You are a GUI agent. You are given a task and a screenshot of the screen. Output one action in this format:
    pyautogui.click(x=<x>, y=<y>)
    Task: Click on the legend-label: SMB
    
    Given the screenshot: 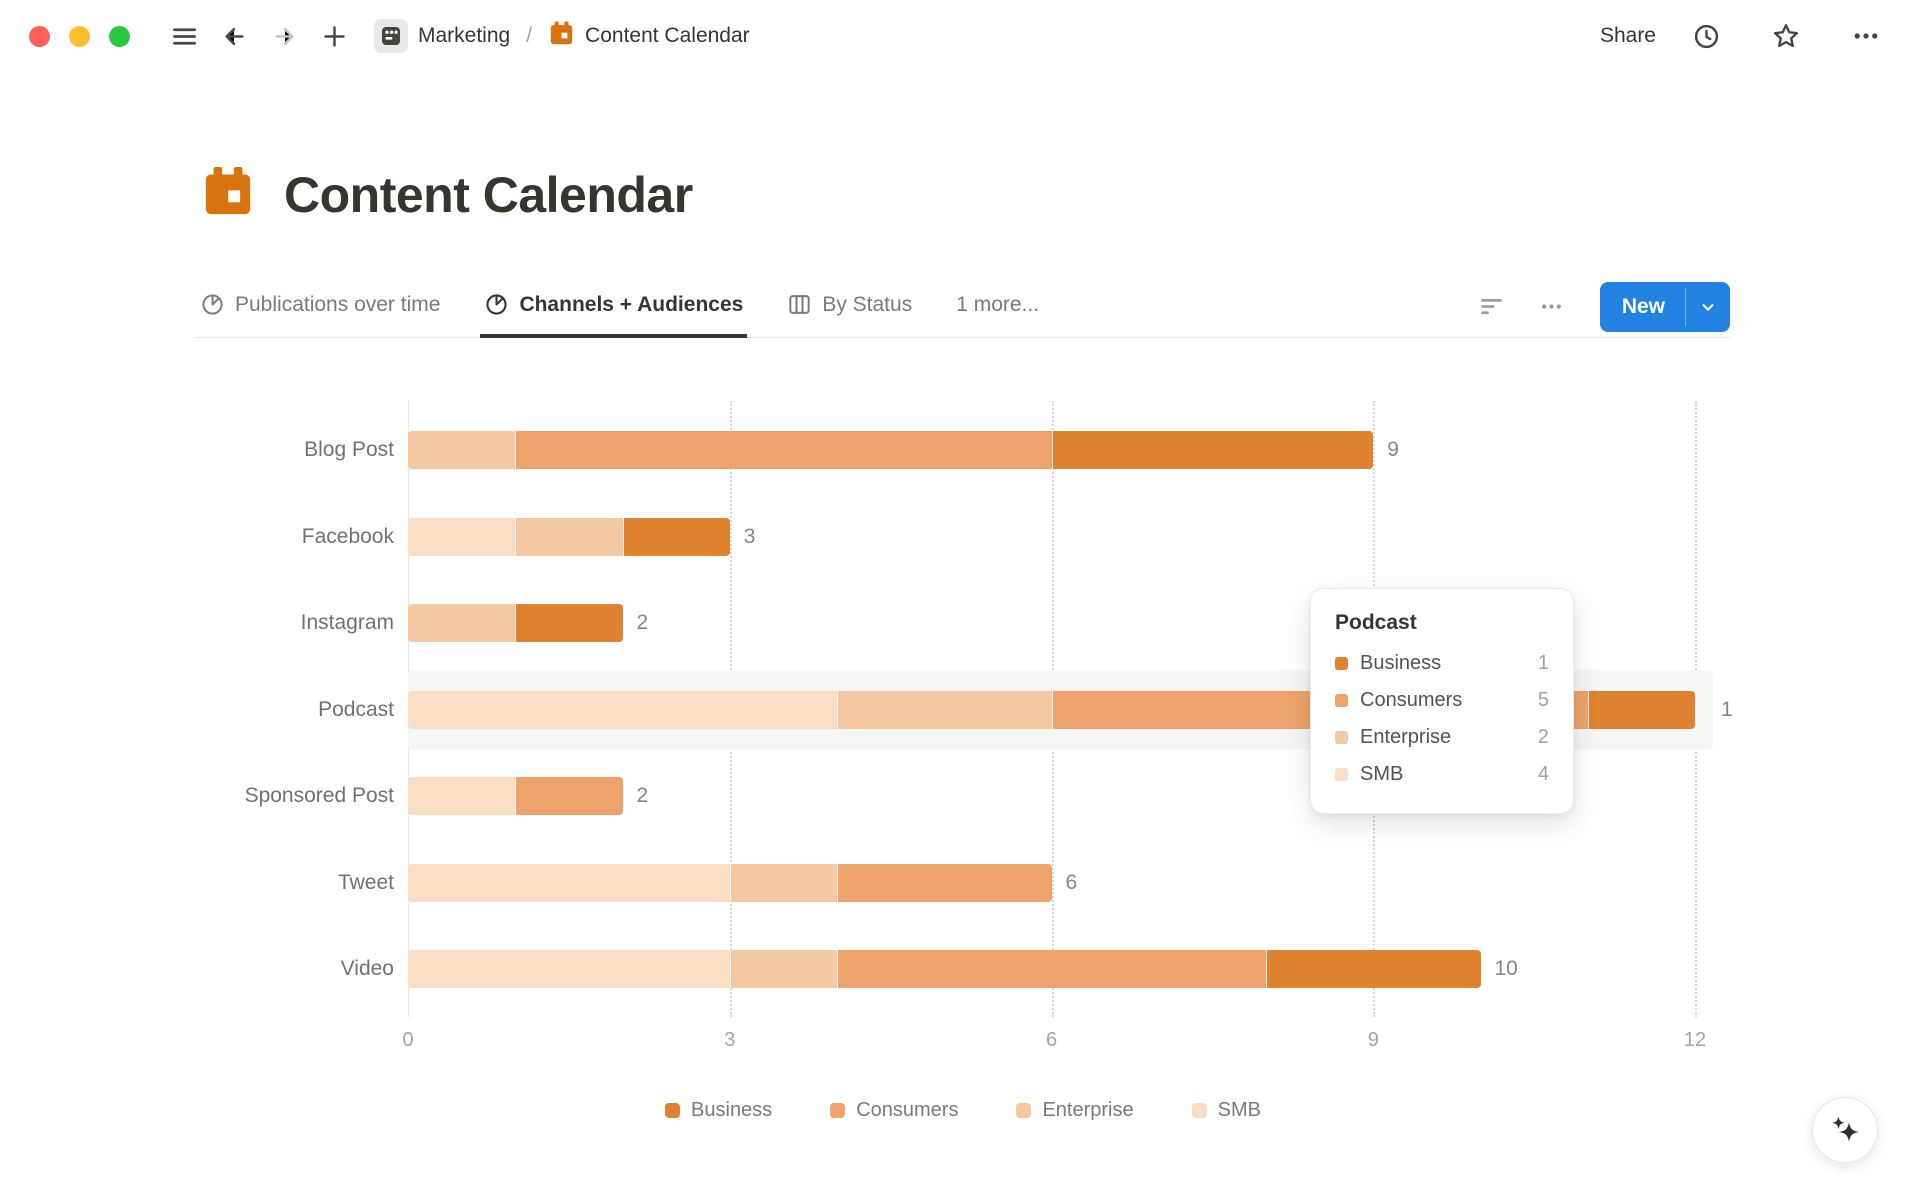 What is the action you would take?
    pyautogui.click(x=1239, y=1109)
    